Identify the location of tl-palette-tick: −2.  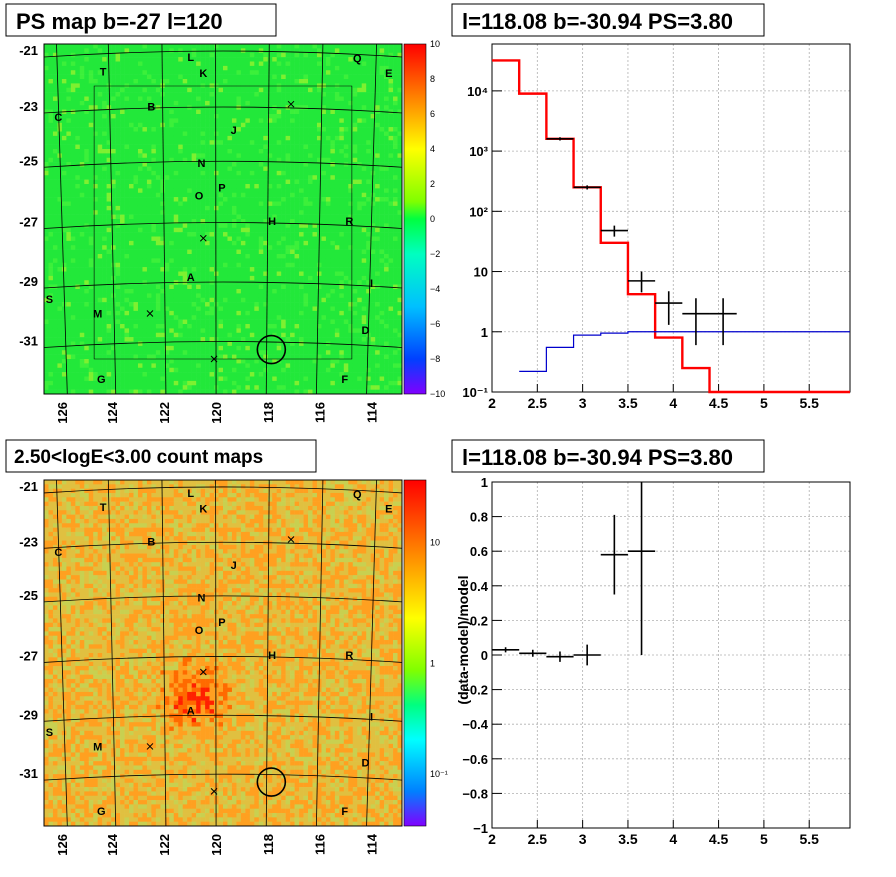
(435, 254).